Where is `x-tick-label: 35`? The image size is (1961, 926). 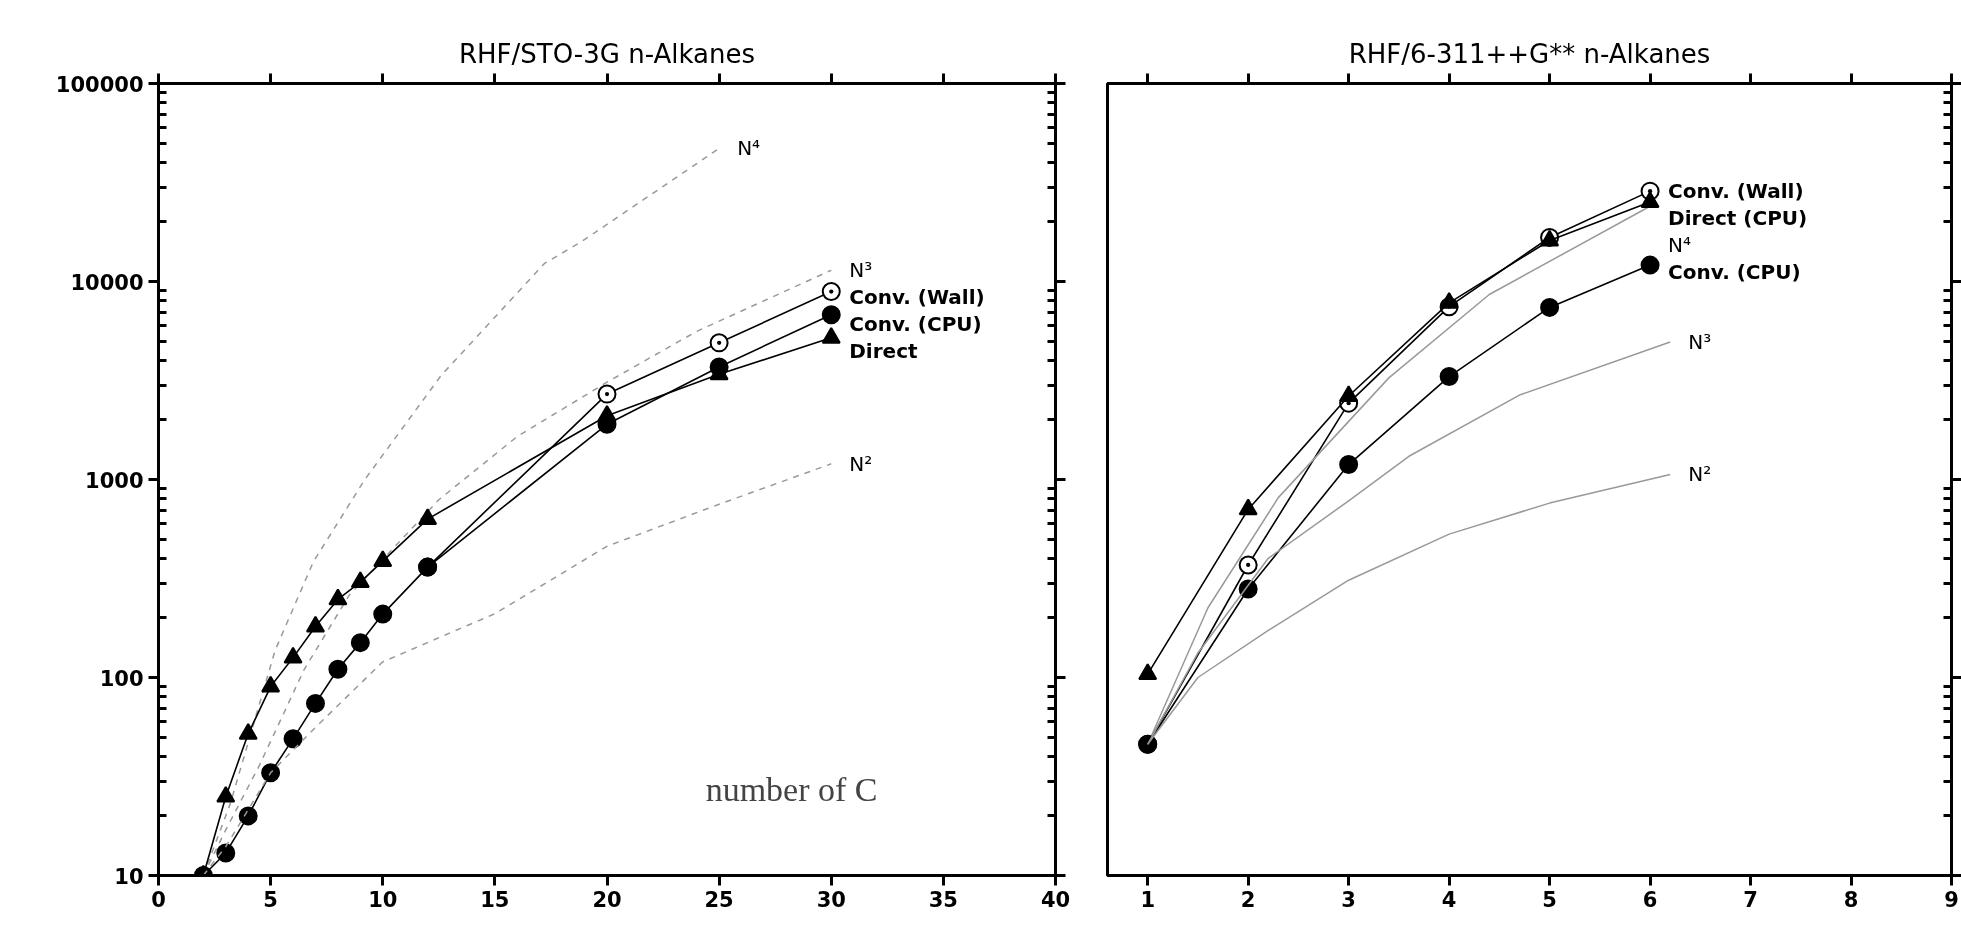 x-tick-label: 35 is located at coordinates (943, 899).